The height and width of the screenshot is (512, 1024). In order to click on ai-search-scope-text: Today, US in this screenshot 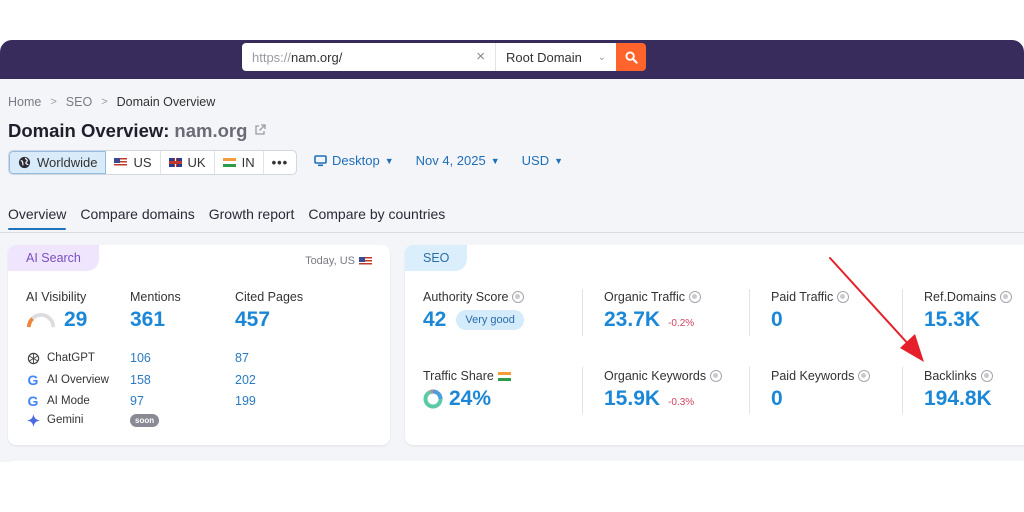, I will do `click(330, 261)`.